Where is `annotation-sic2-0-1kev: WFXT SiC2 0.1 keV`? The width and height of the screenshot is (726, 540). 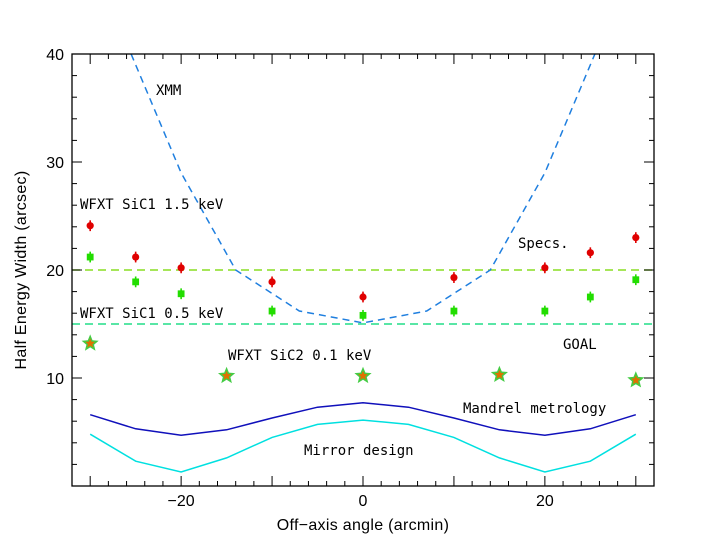
annotation-sic2-0-1kev: WFXT SiC2 0.1 keV is located at coordinates (300, 356).